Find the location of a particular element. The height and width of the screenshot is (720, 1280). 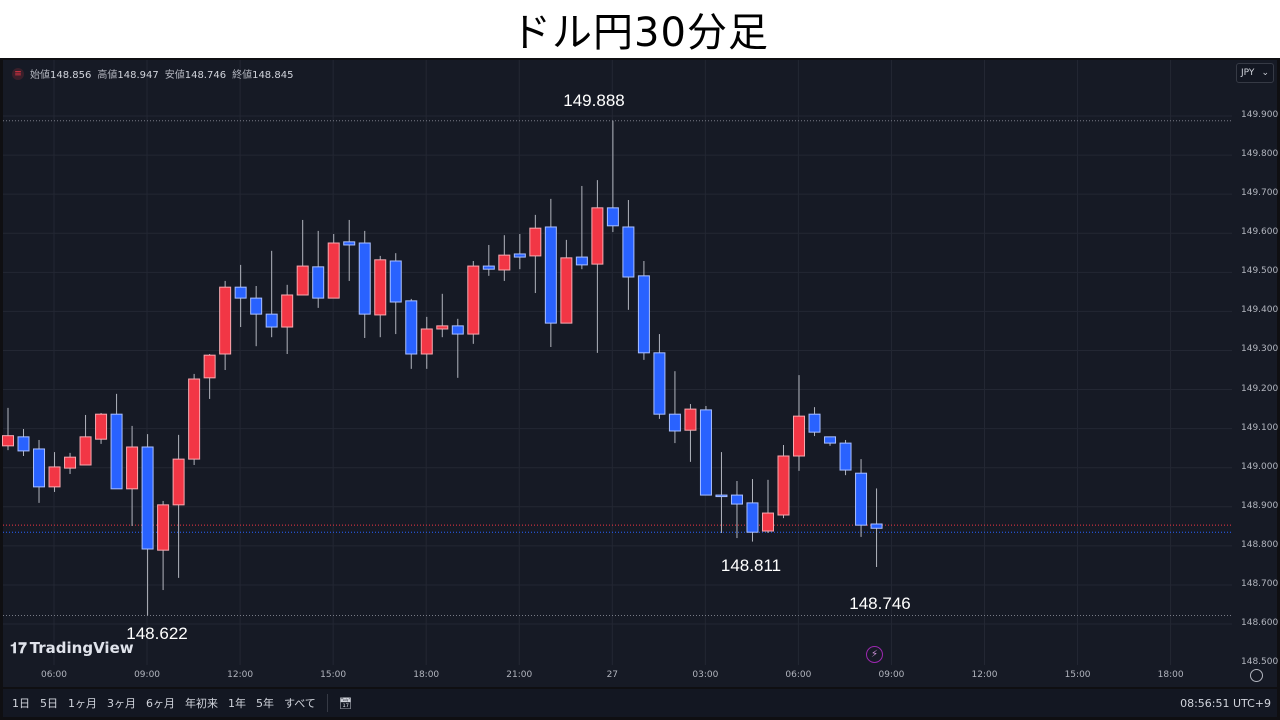

range-button: 1年 is located at coordinates (237, 703).